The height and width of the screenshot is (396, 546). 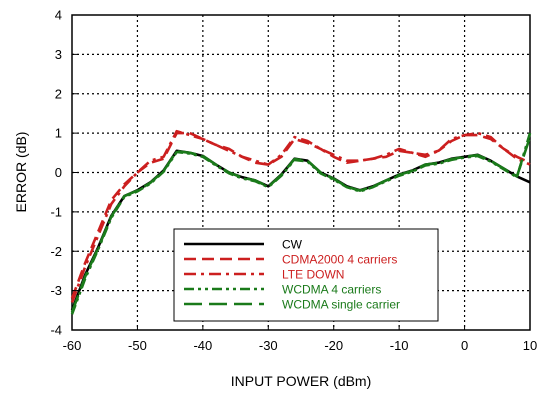 What do you see at coordinates (21, 172) in the screenshot?
I see `y-axis-label: ERROR (dB)` at bounding box center [21, 172].